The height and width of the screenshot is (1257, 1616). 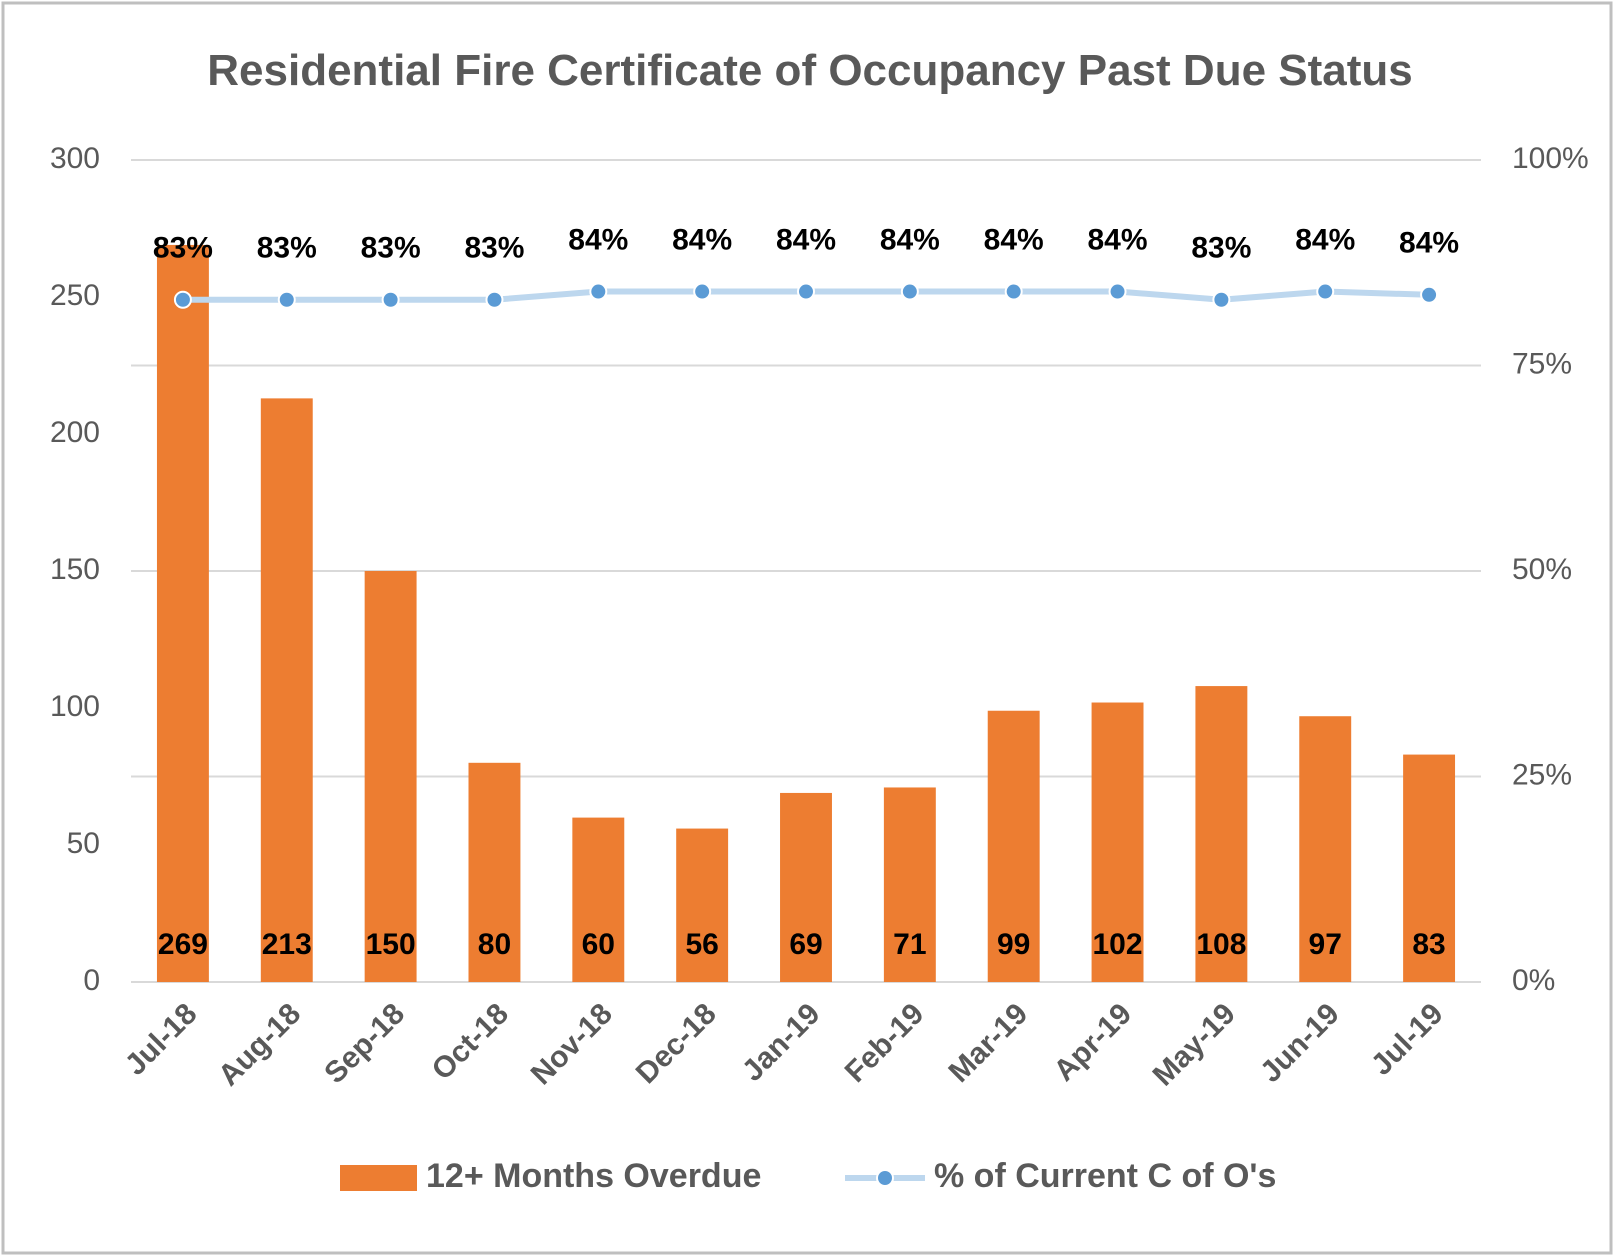 I want to click on bar-value-label: 150, so click(x=391, y=944).